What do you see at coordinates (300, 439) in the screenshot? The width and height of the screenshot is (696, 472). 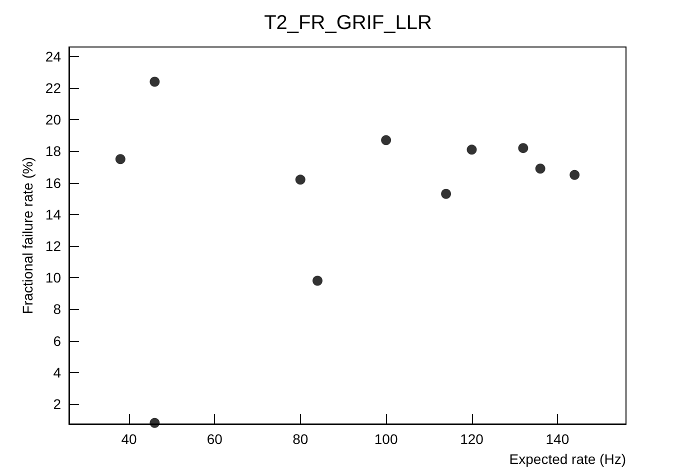 I see `x-tick-label: 80` at bounding box center [300, 439].